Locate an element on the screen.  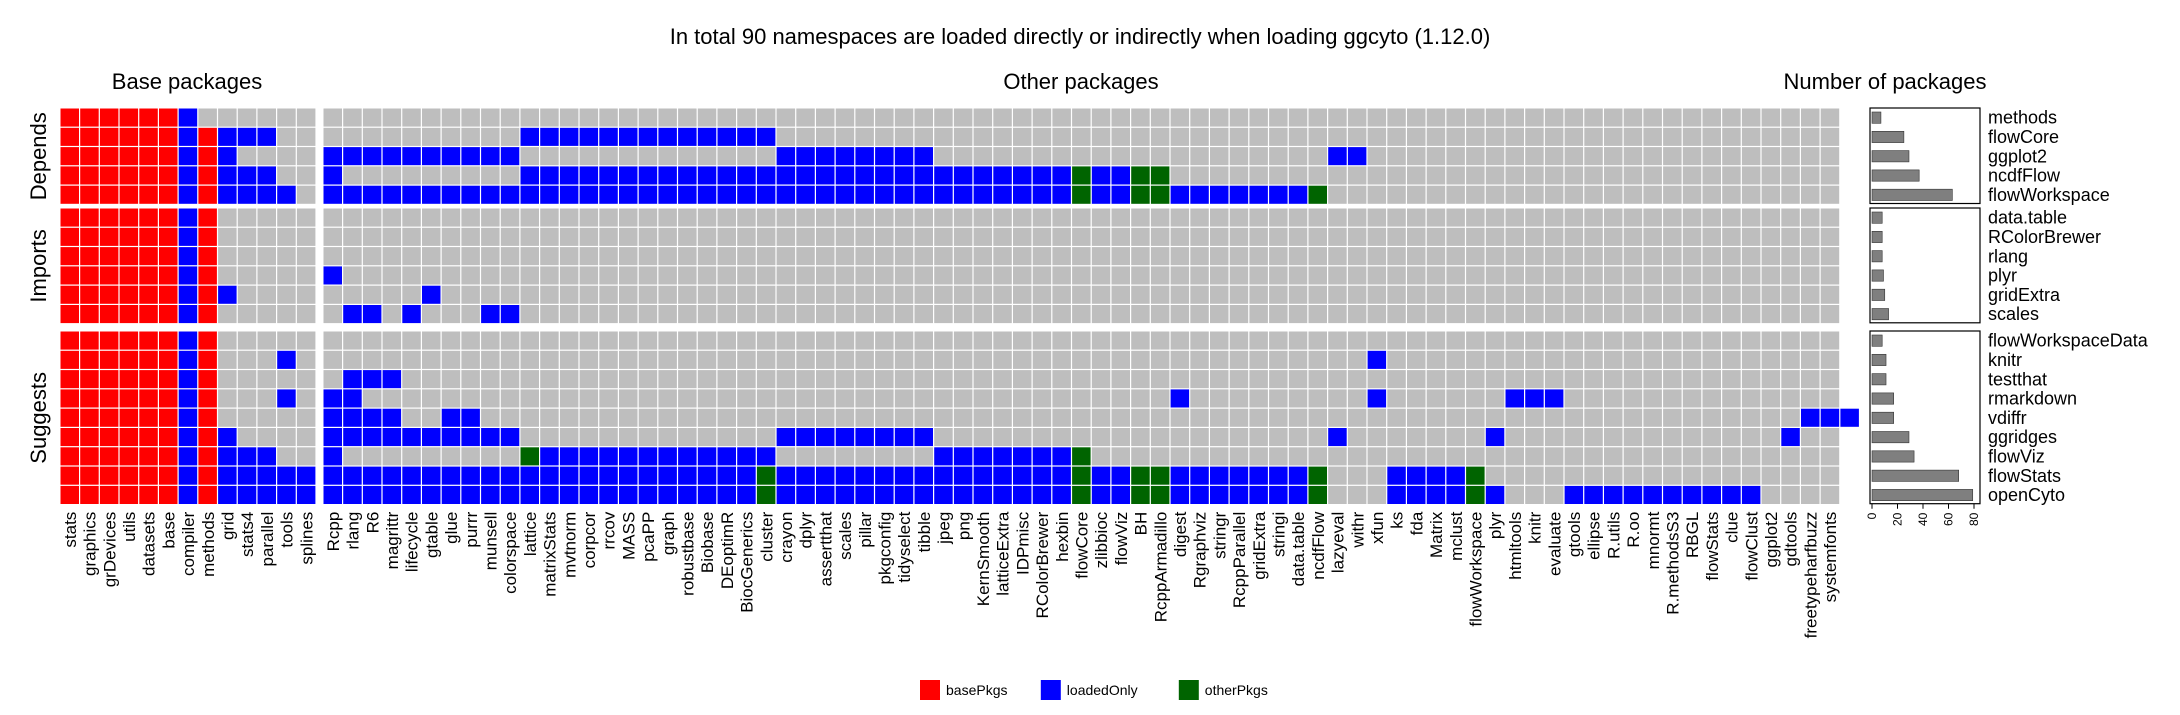
column-label: flowViz is located at coordinates (1121, 539).